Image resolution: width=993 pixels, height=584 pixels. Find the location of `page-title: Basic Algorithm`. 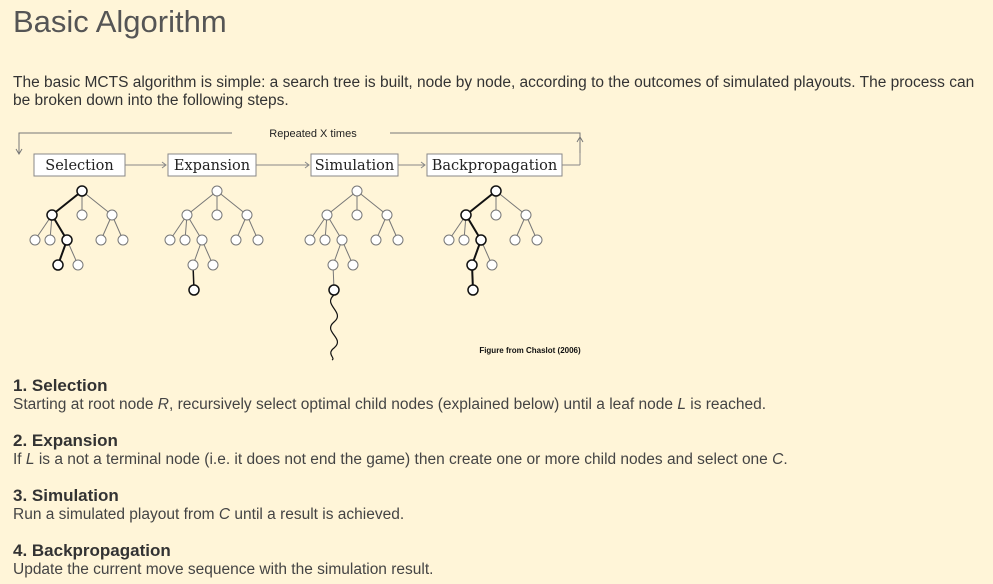

page-title: Basic Algorithm is located at coordinates (120, 21).